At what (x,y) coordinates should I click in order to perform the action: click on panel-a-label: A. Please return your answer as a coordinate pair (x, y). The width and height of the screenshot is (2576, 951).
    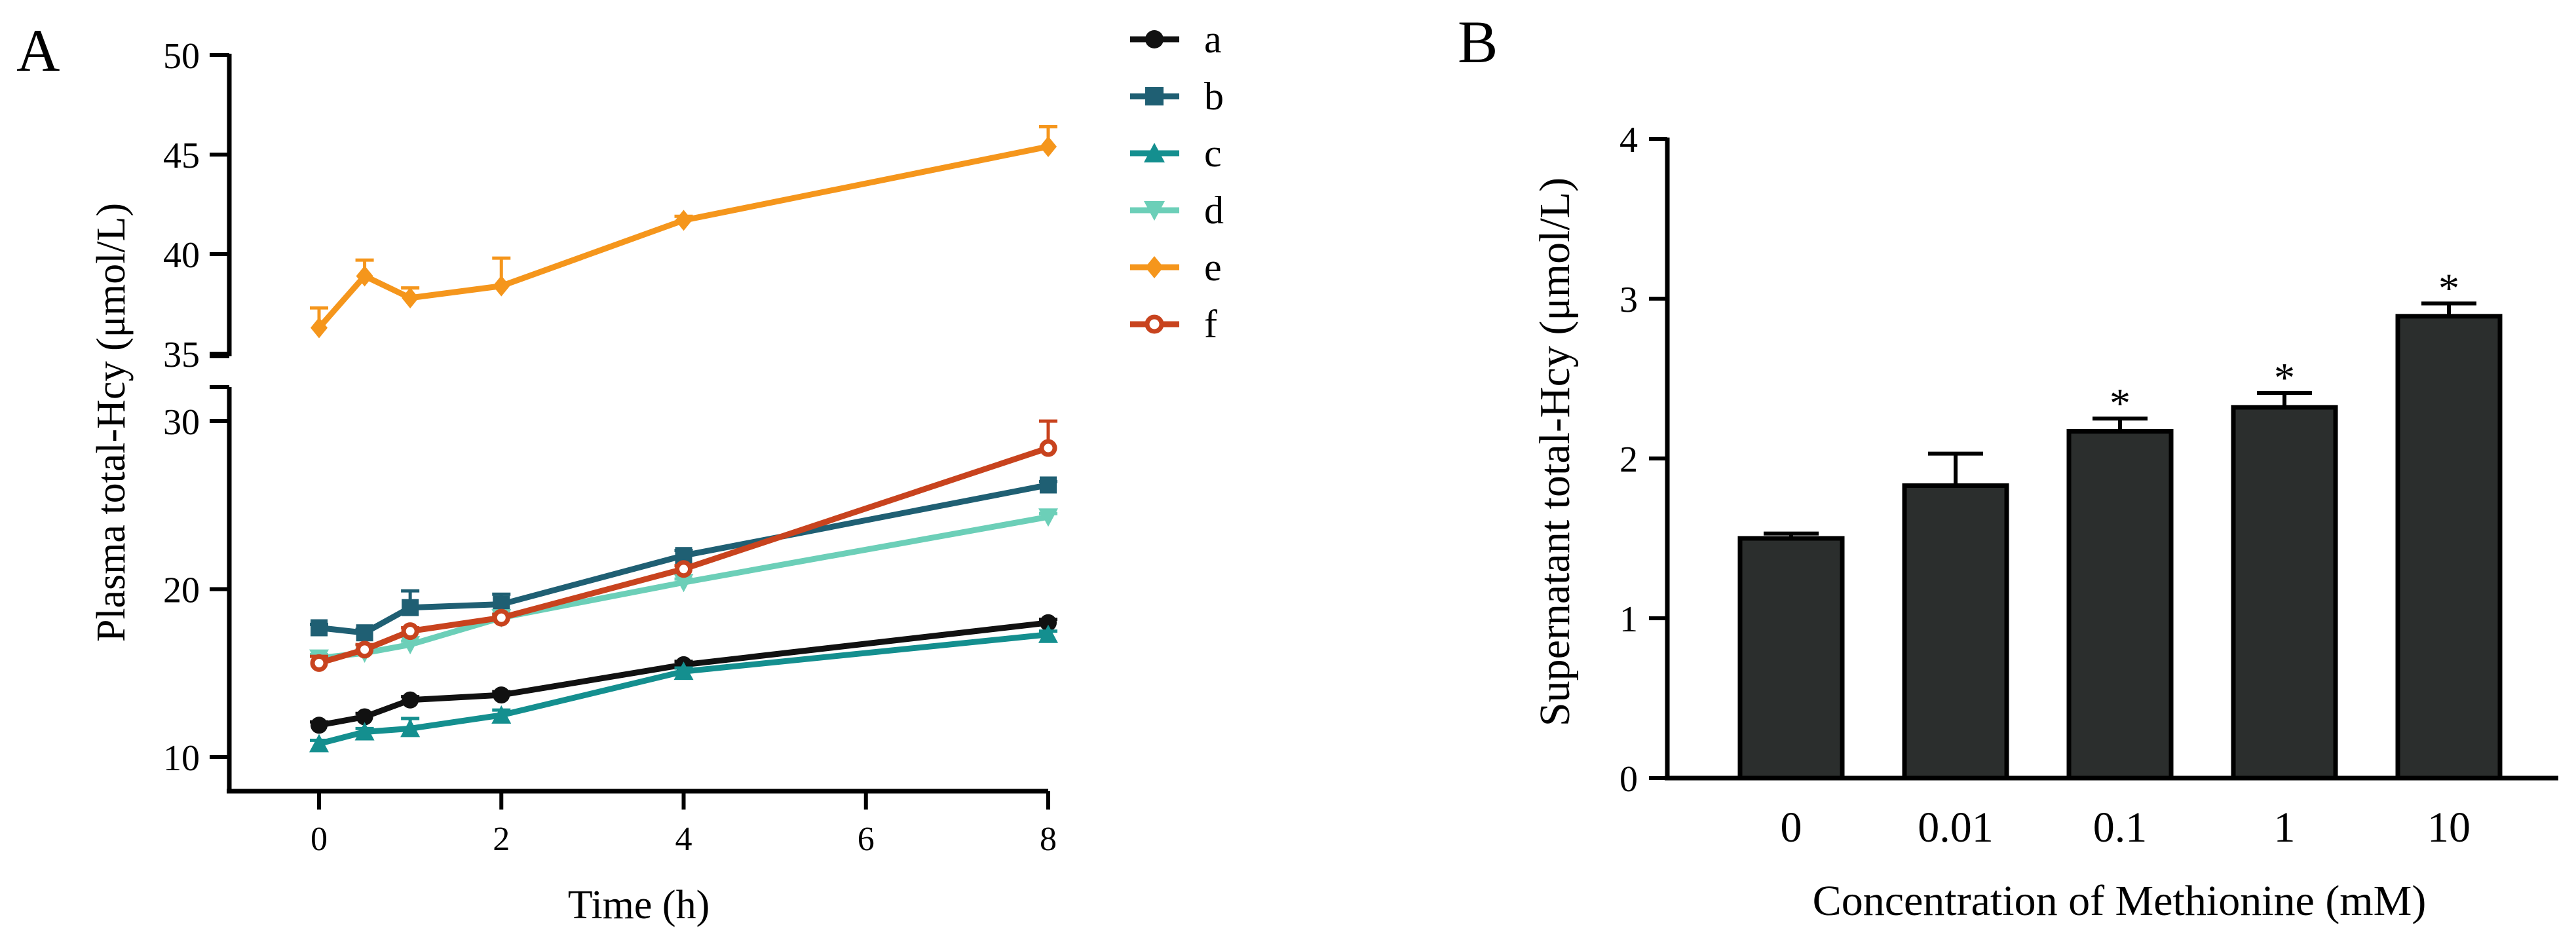
    Looking at the image, I should click on (38, 50).